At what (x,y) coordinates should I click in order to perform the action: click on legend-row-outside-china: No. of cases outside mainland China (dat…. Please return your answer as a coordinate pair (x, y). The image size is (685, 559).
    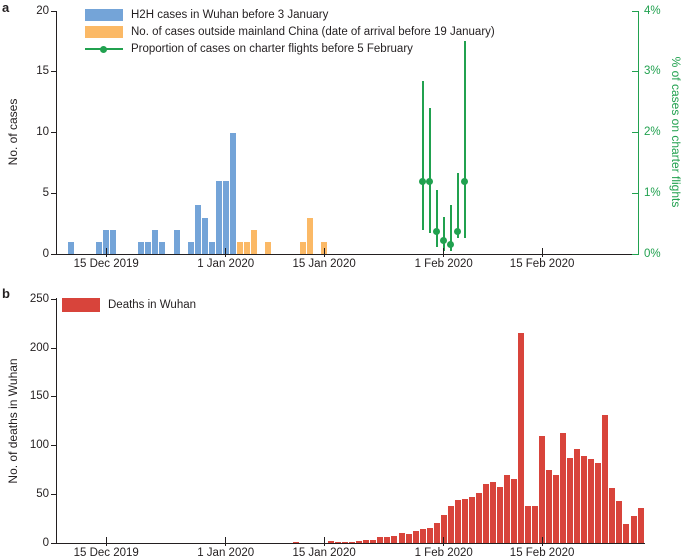
    Looking at the image, I should click on (290, 32).